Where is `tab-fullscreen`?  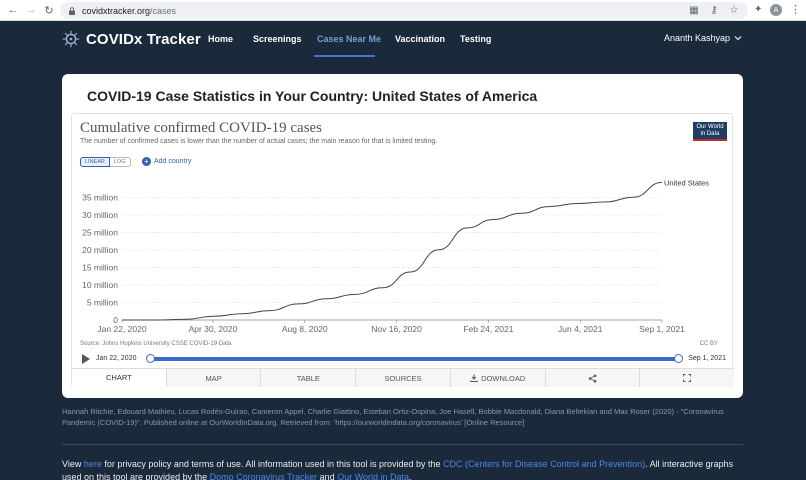
tab-fullscreen is located at coordinates (687, 378).